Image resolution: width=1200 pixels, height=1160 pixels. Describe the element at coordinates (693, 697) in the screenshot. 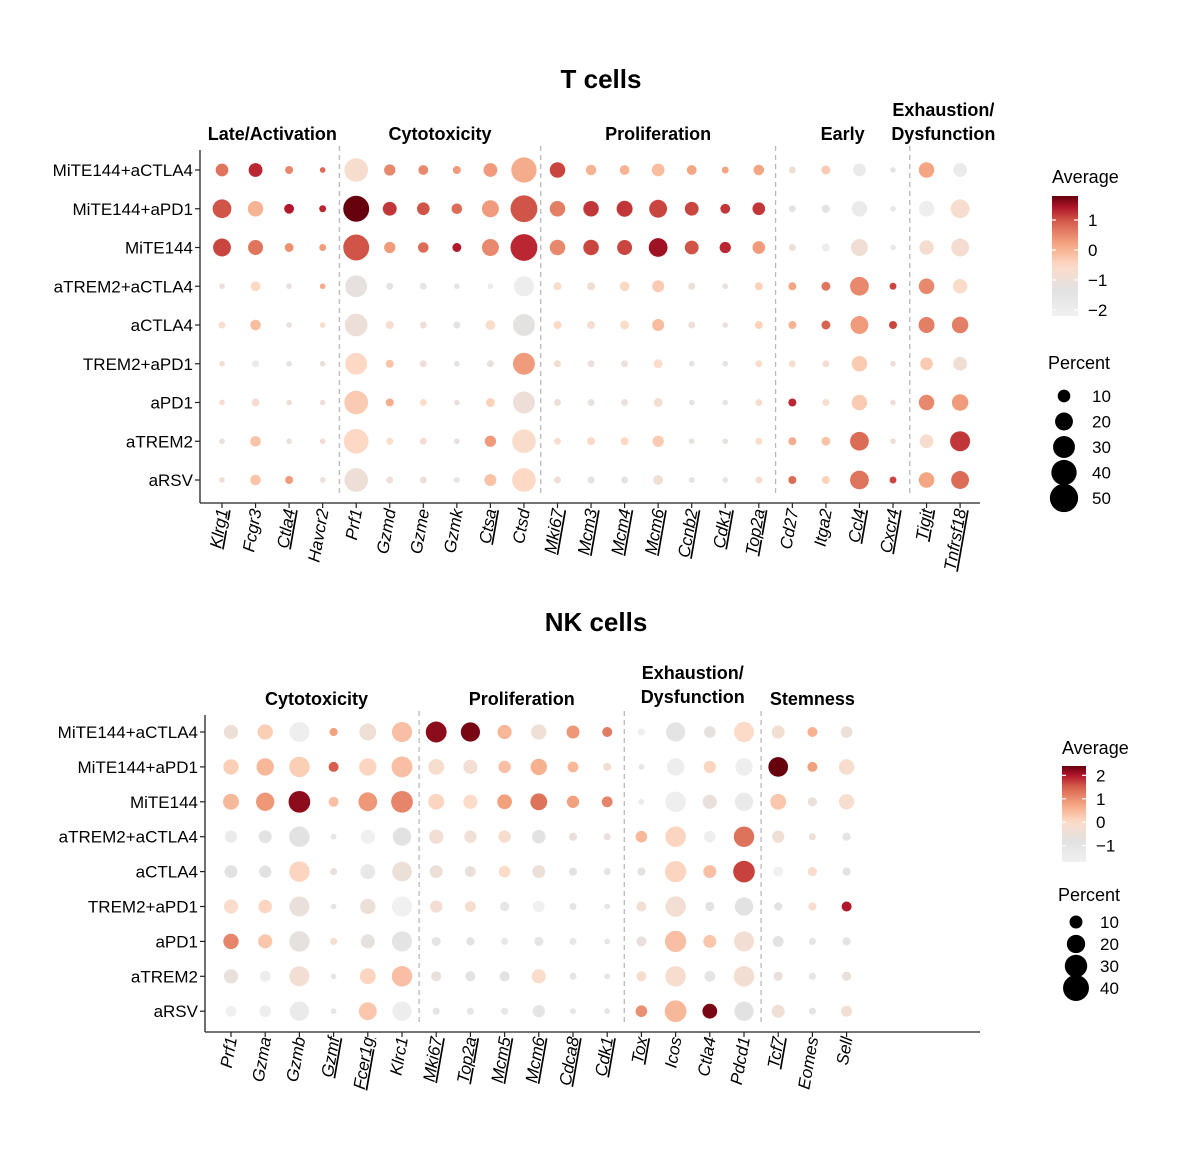

I see `group-label-line: Dysfunction` at that location.